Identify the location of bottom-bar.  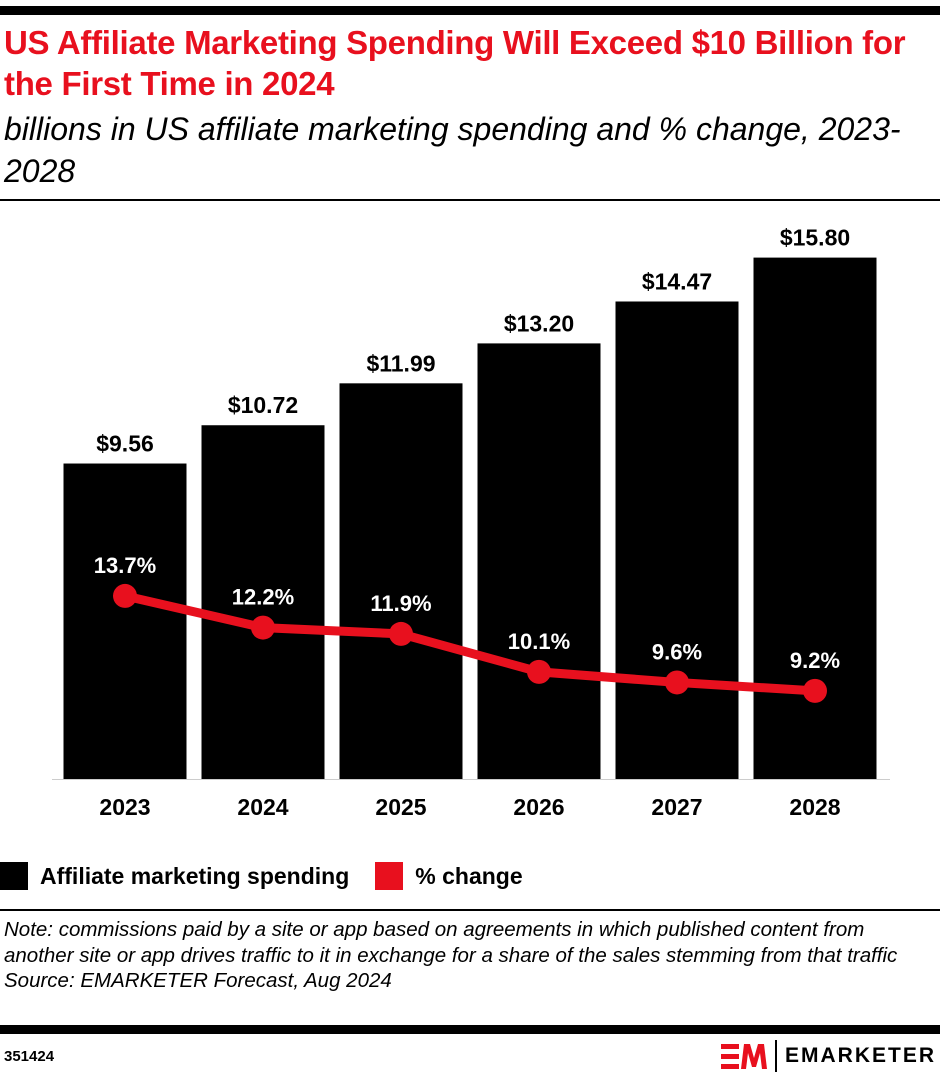
(470, 1029).